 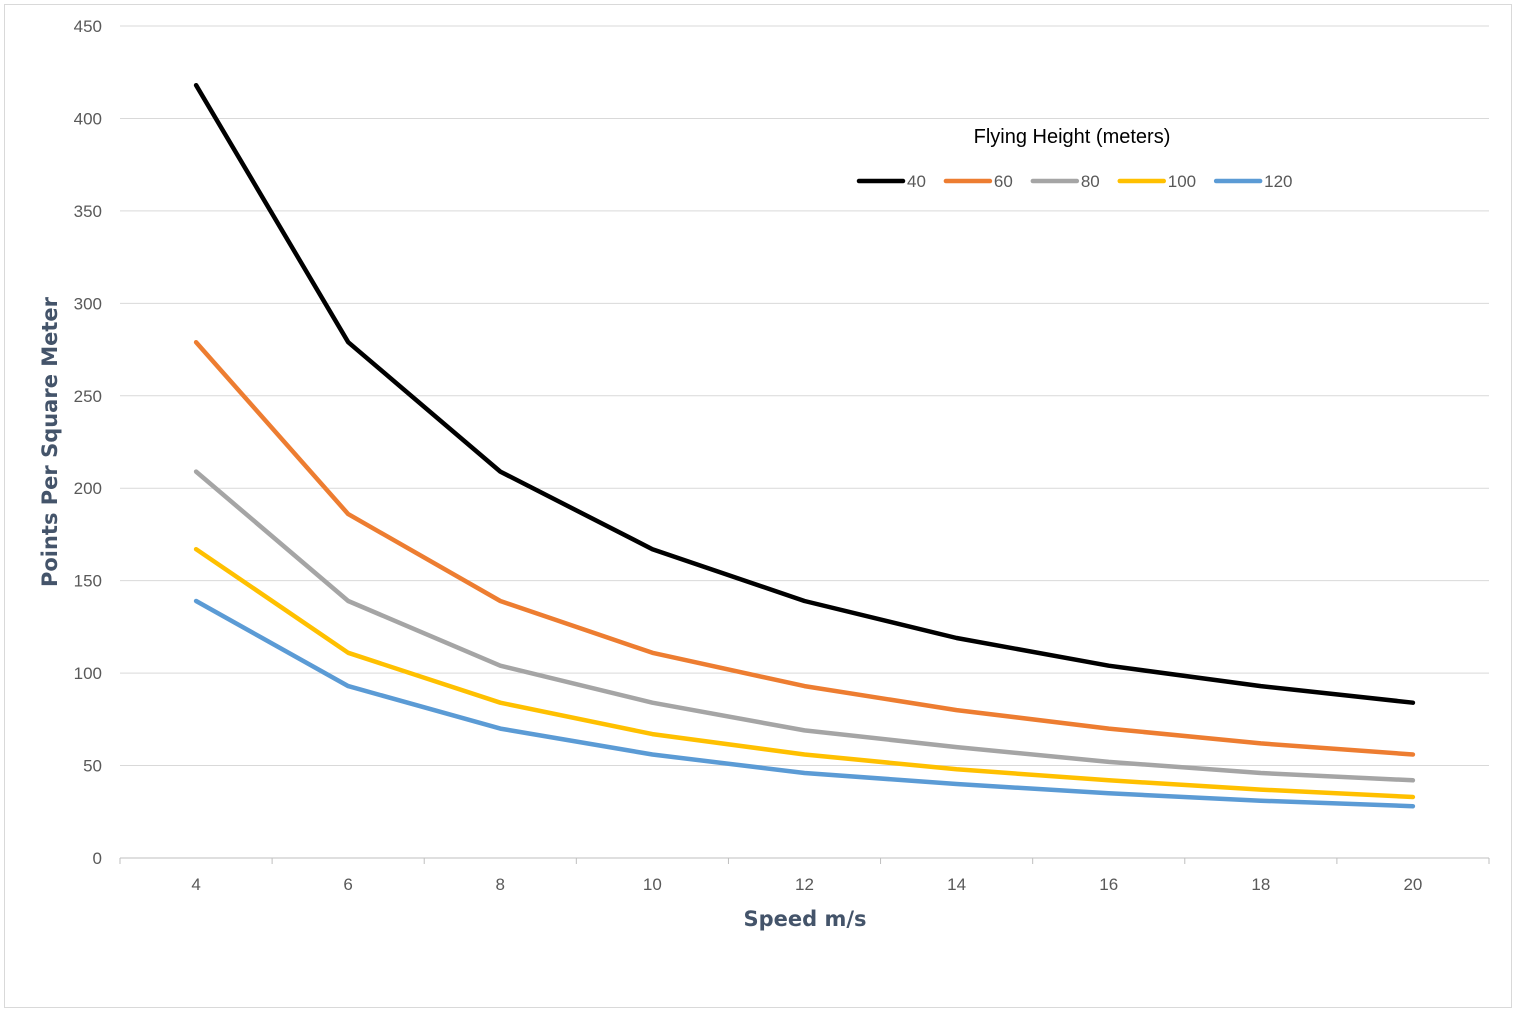 I want to click on x-axis-tick-labels: 4 6 8 10 12 14 16 18 20, so click(x=806, y=884).